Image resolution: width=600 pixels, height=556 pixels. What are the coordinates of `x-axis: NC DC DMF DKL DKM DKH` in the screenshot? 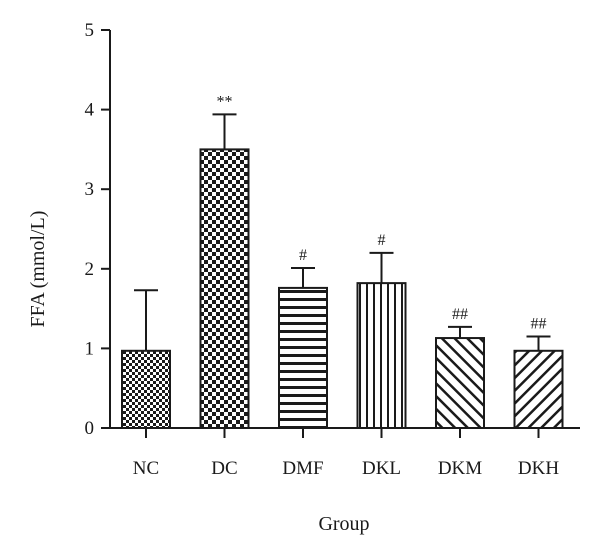 It's located at (344, 453).